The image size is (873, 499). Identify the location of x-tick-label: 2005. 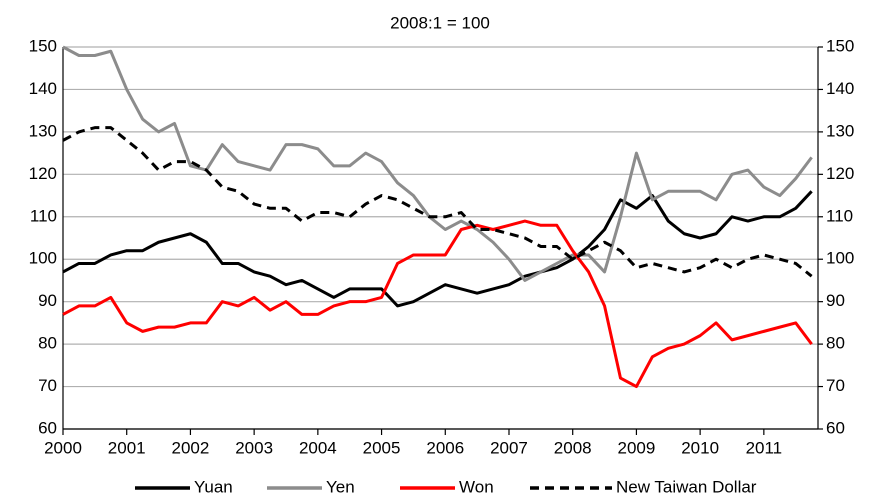
(382, 447).